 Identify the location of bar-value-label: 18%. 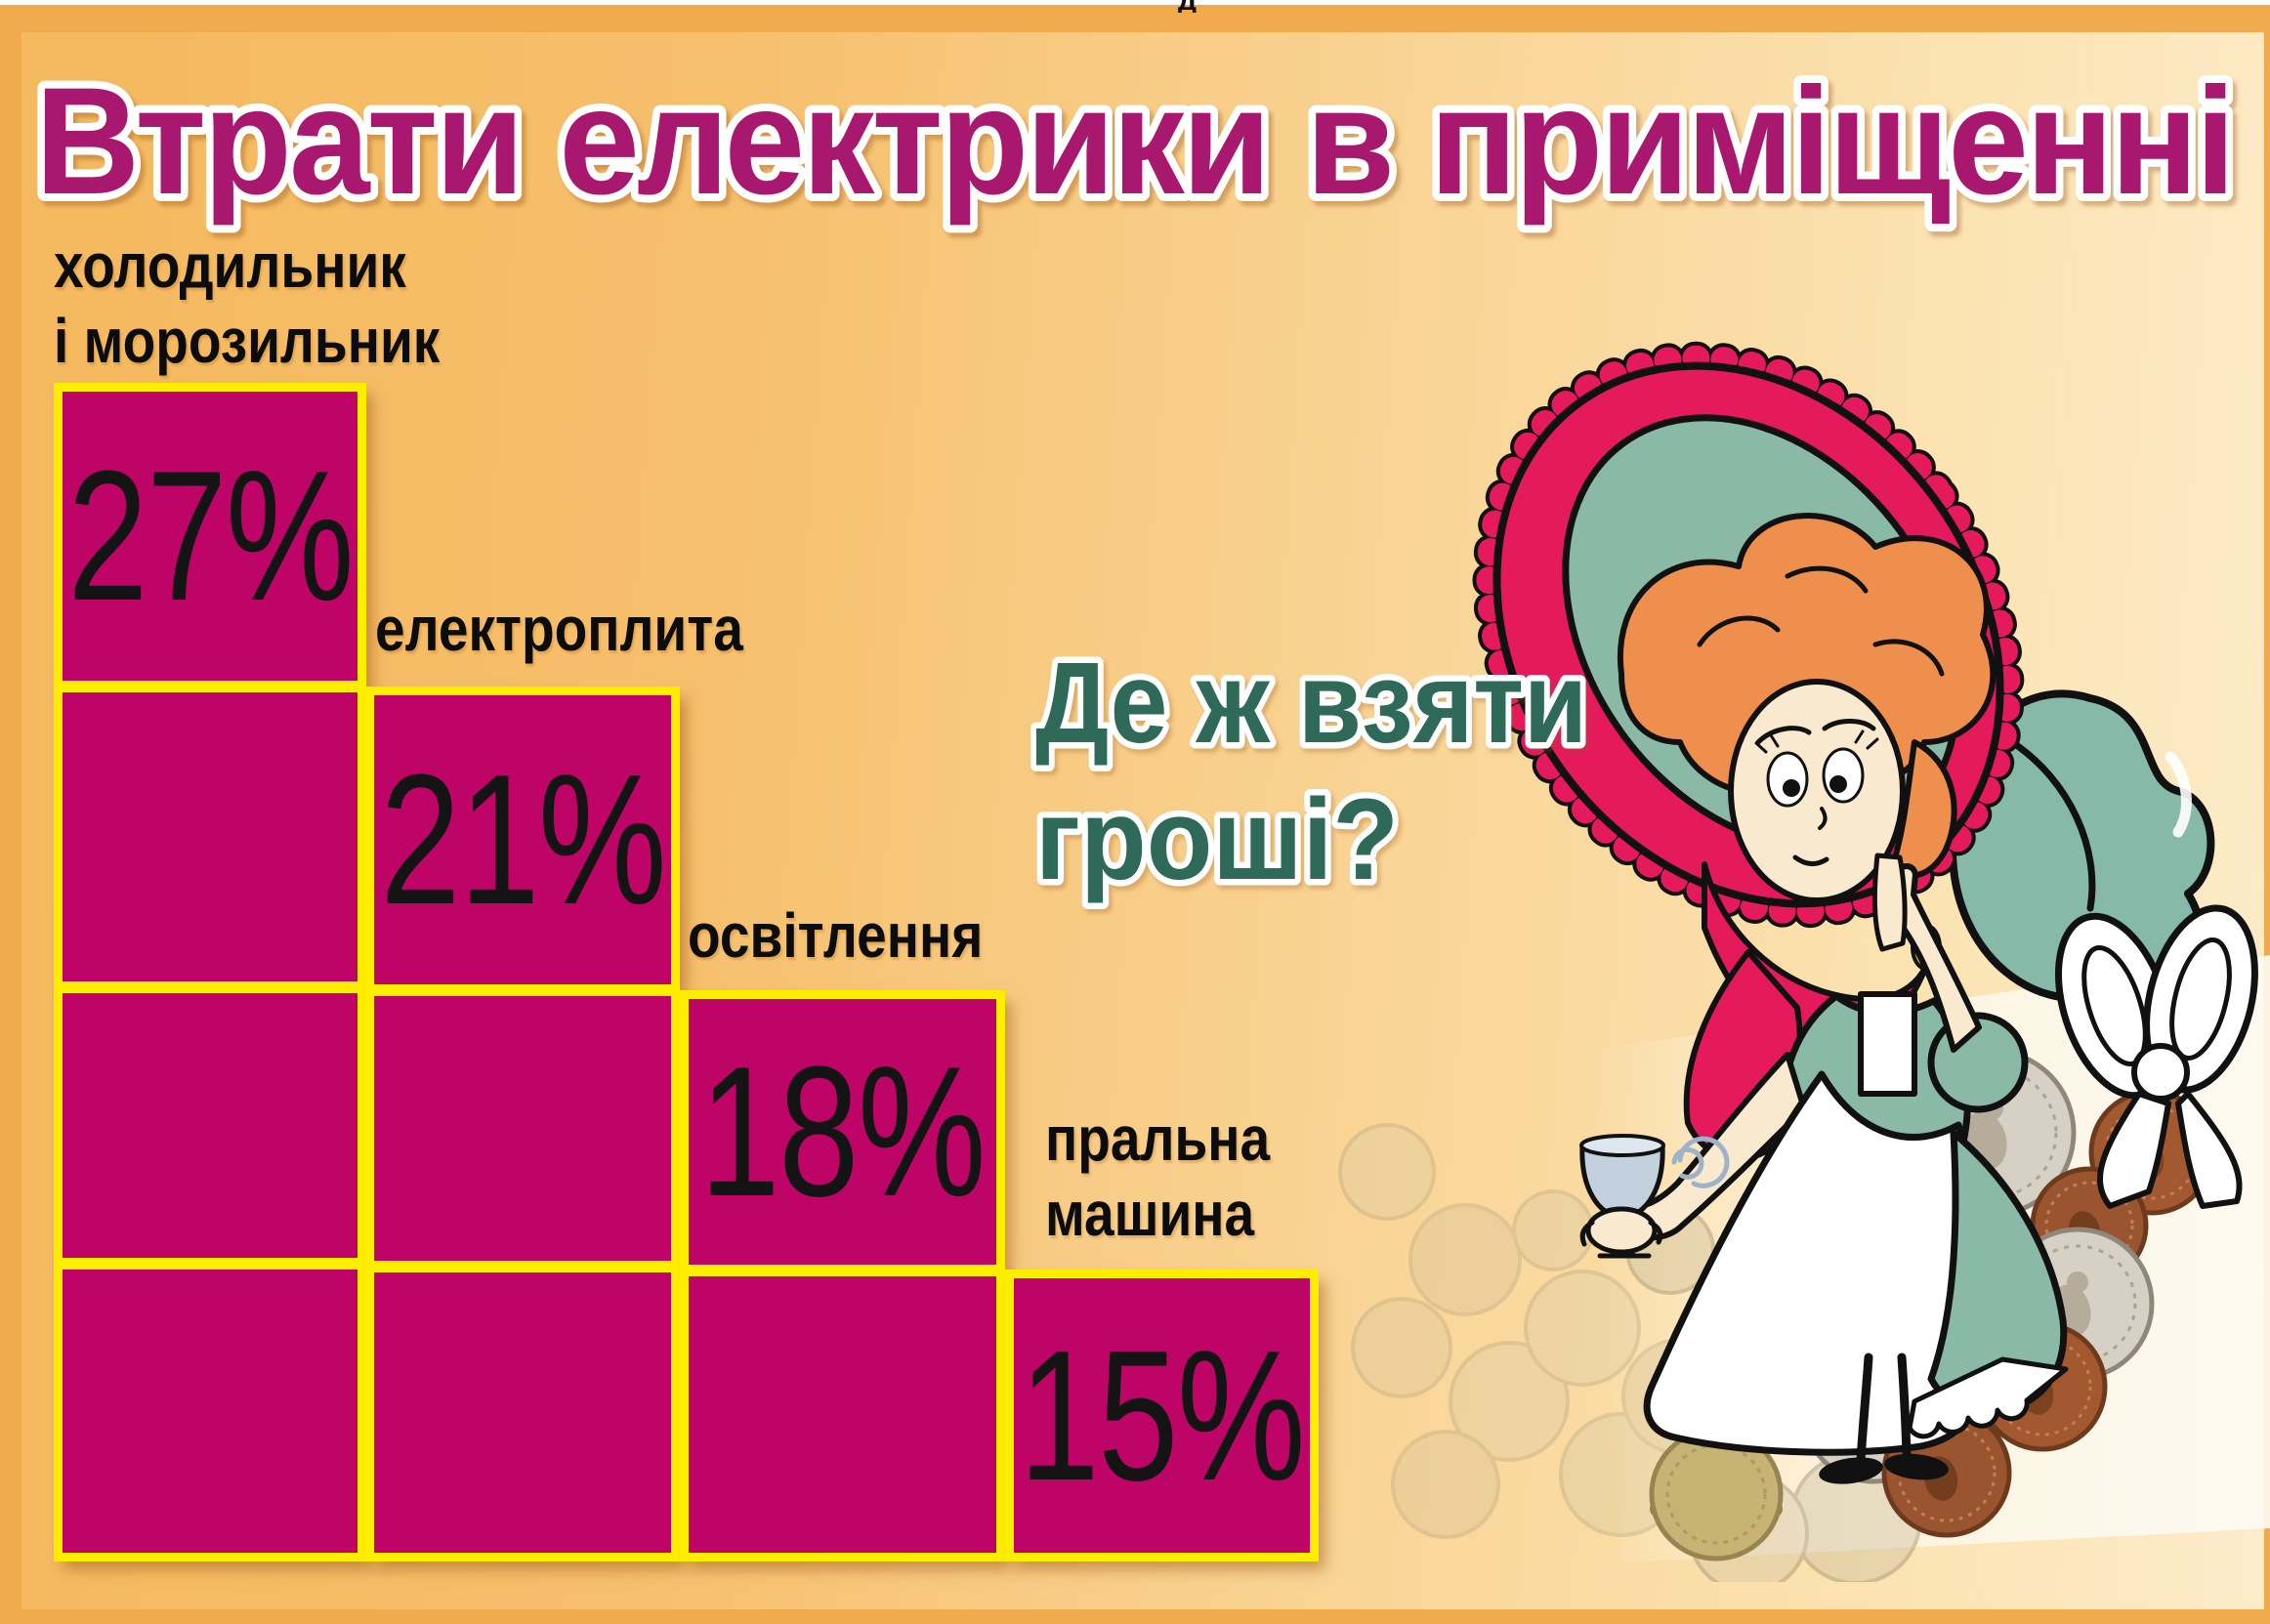
(843, 1131).